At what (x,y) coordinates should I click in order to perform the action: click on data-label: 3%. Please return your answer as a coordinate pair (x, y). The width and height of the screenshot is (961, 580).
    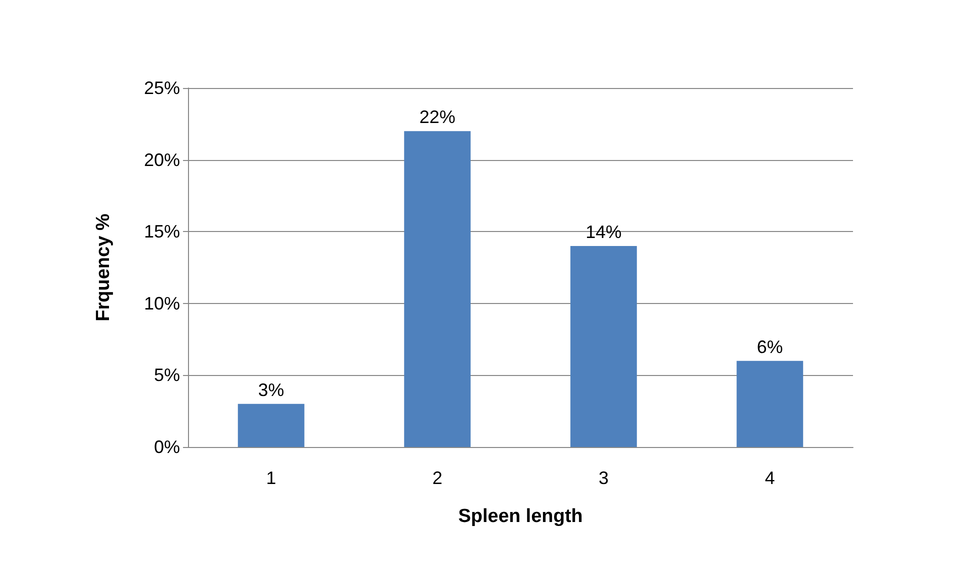
    Looking at the image, I should click on (271, 390).